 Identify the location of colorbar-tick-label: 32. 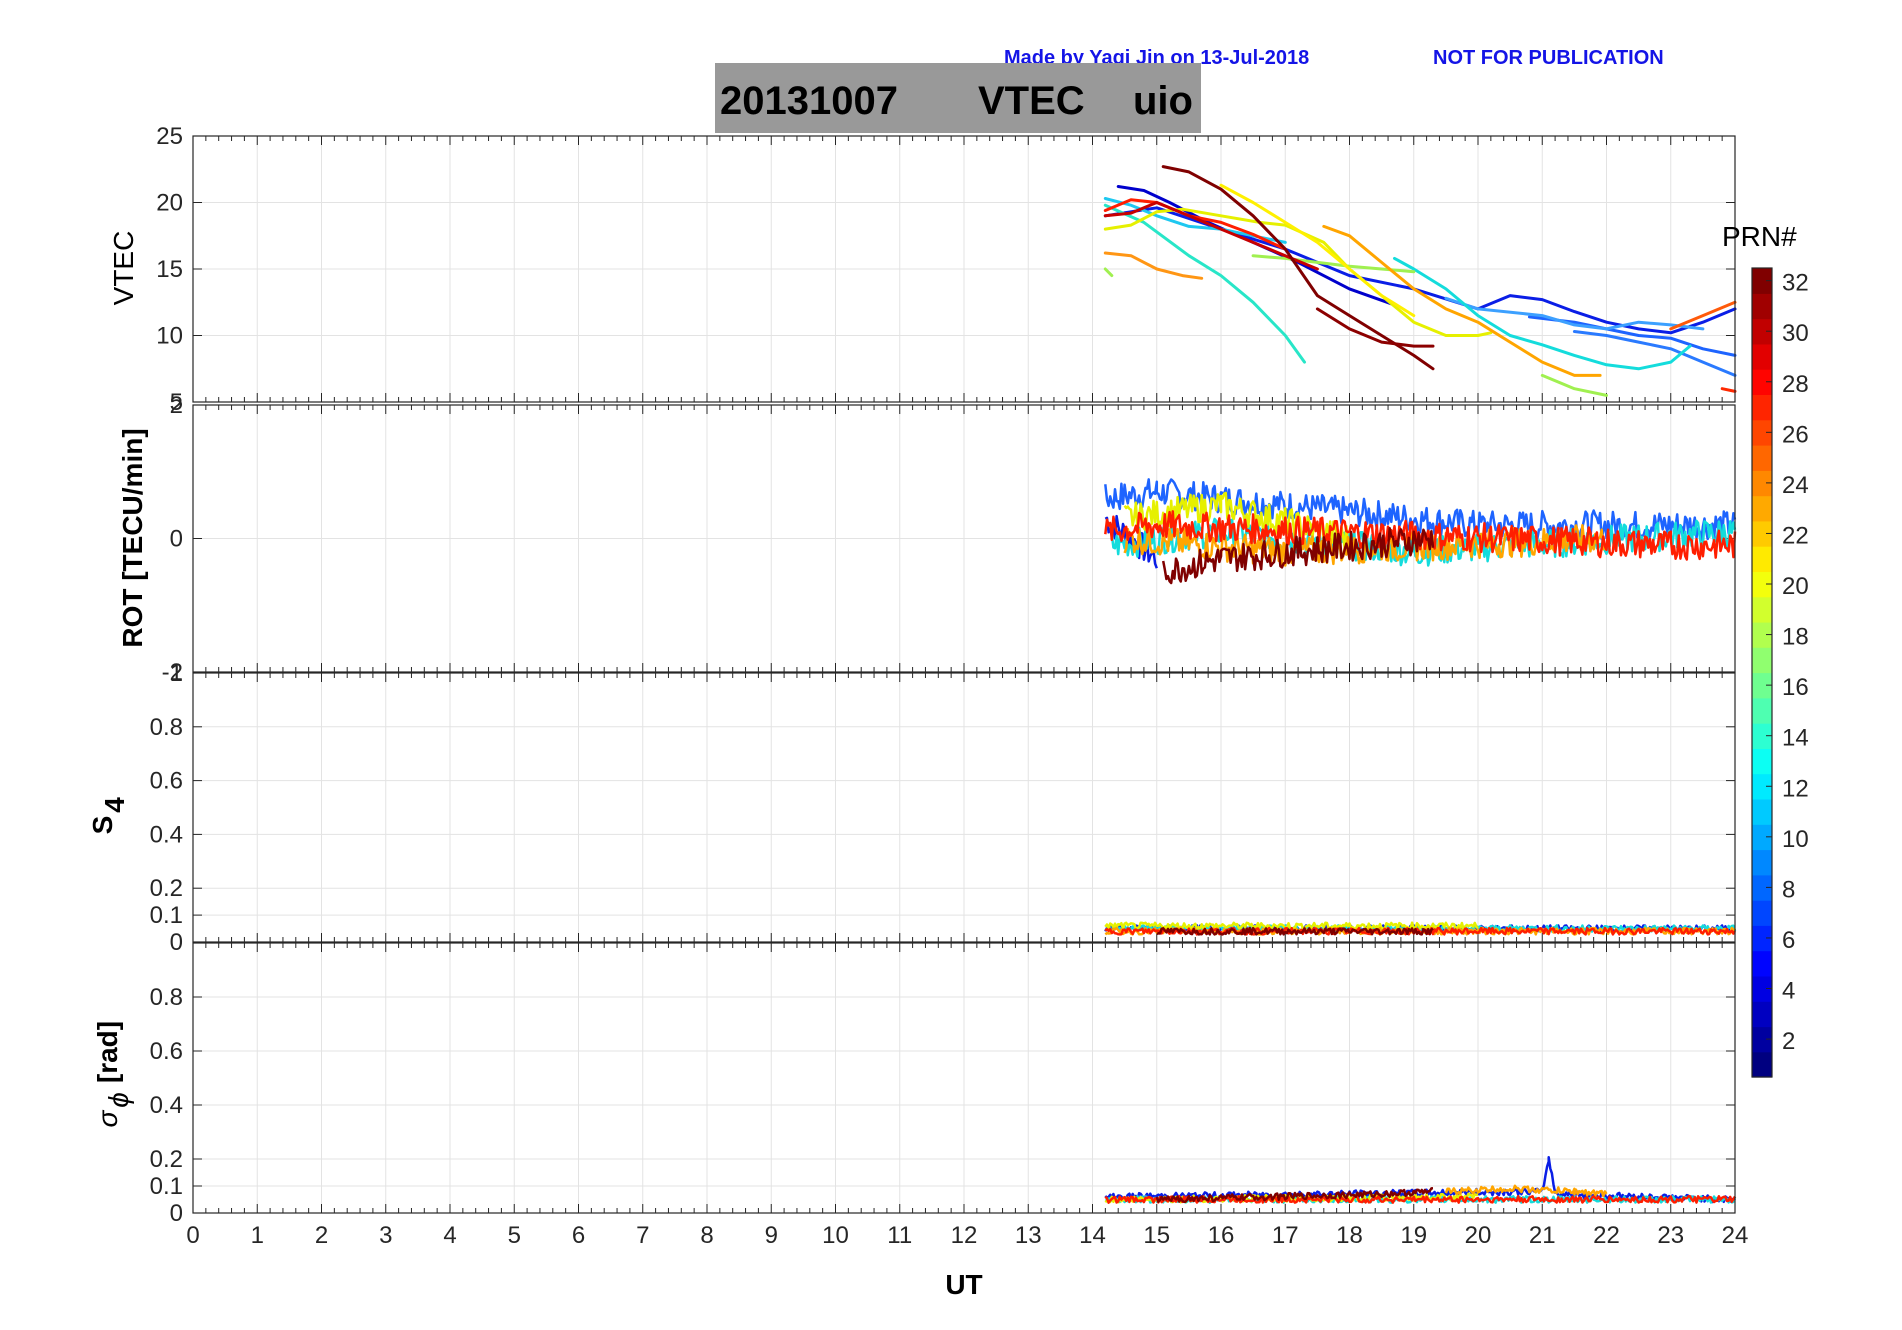
(1795, 283).